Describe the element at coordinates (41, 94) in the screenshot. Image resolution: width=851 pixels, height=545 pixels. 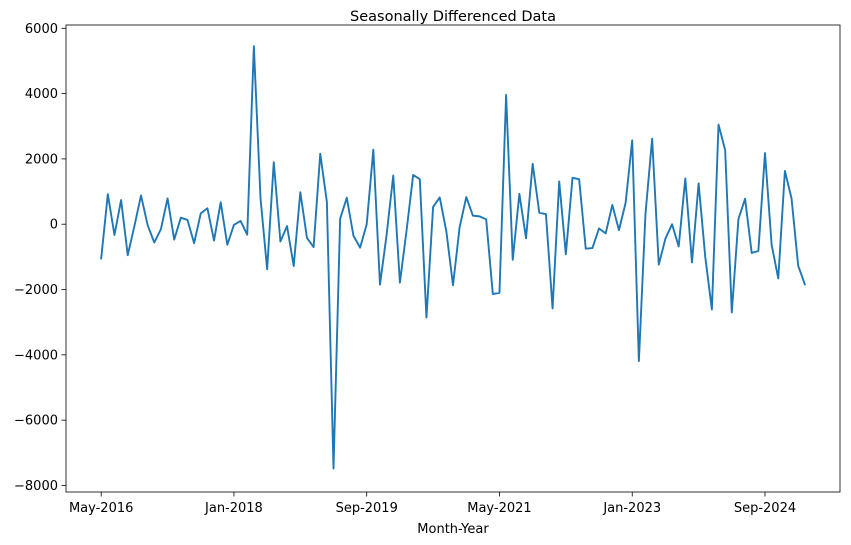
I see `y-tick-label: 4000` at that location.